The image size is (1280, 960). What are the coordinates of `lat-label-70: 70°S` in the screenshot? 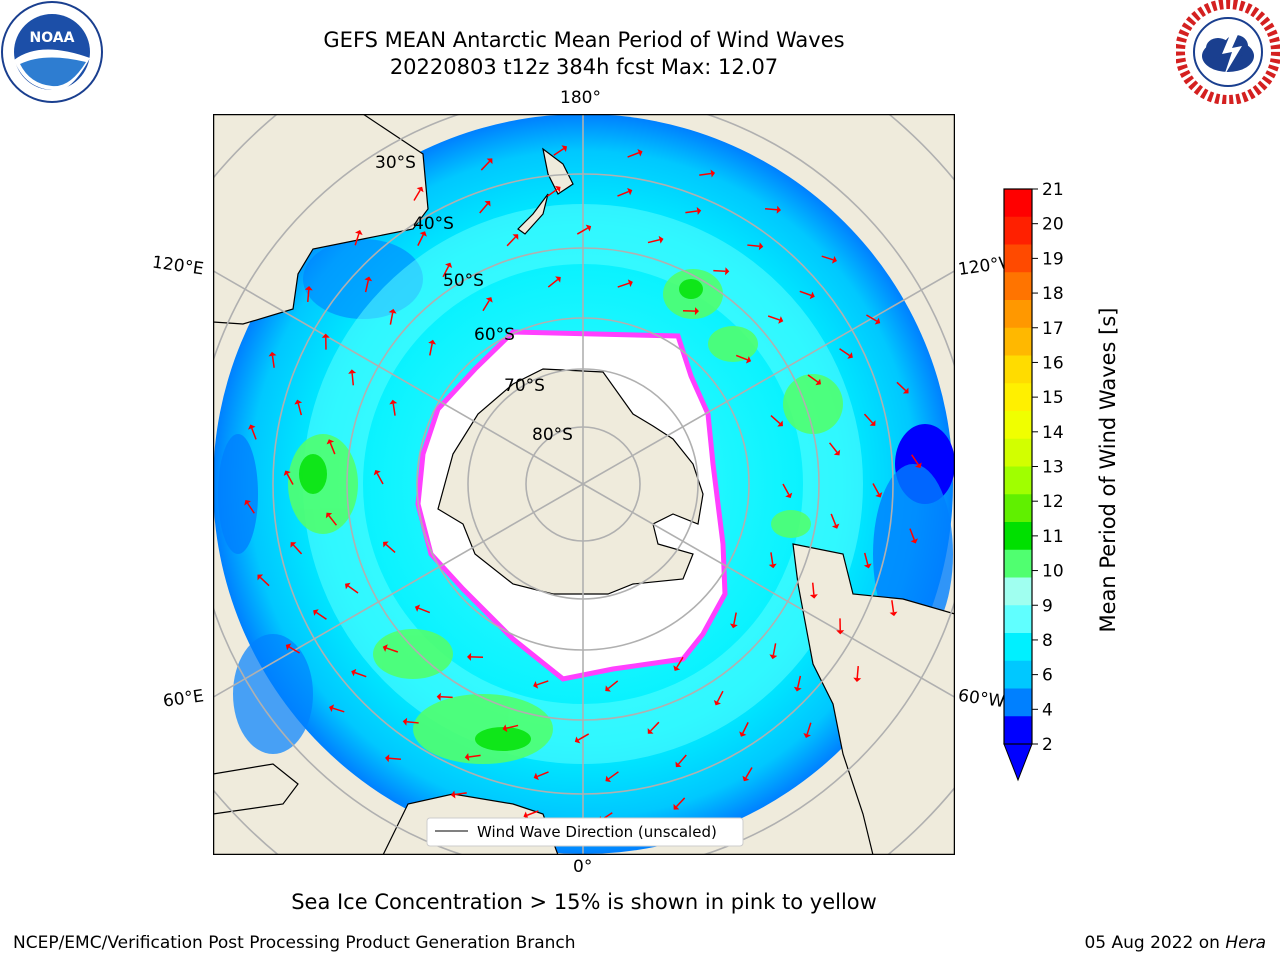 It's located at (524, 386).